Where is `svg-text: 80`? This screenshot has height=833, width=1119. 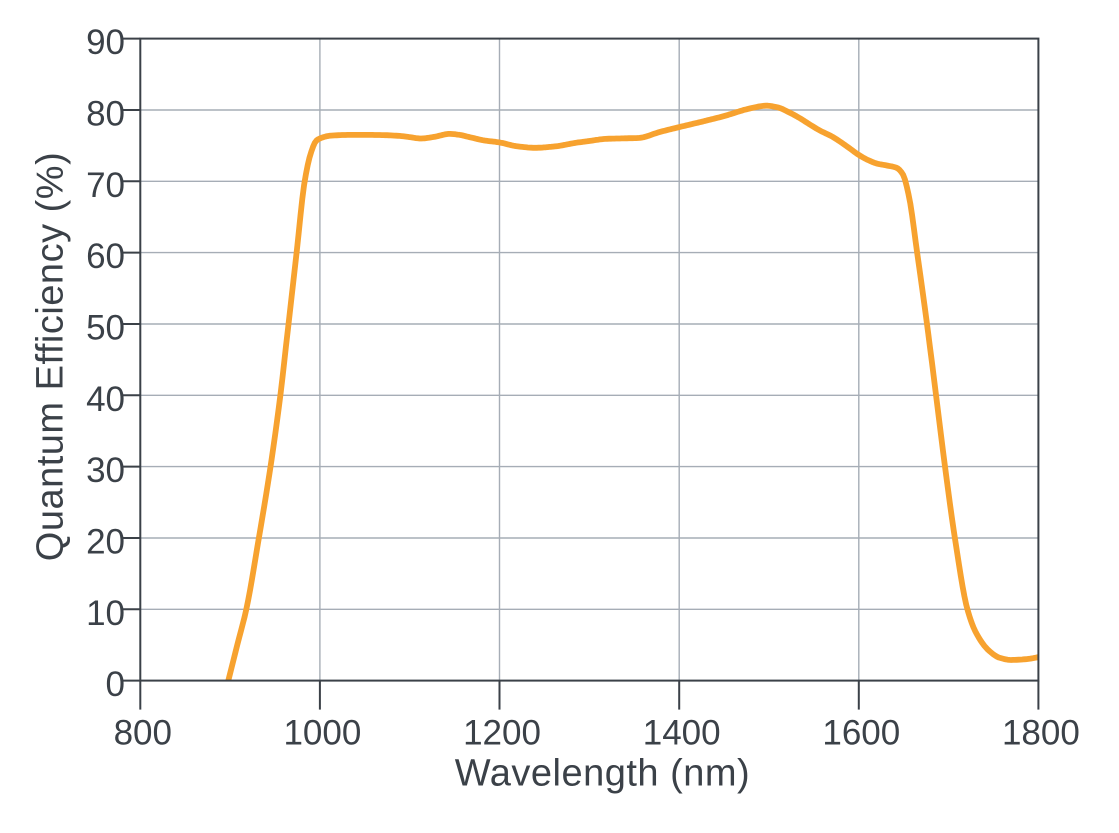 svg-text: 80 is located at coordinates (105, 114).